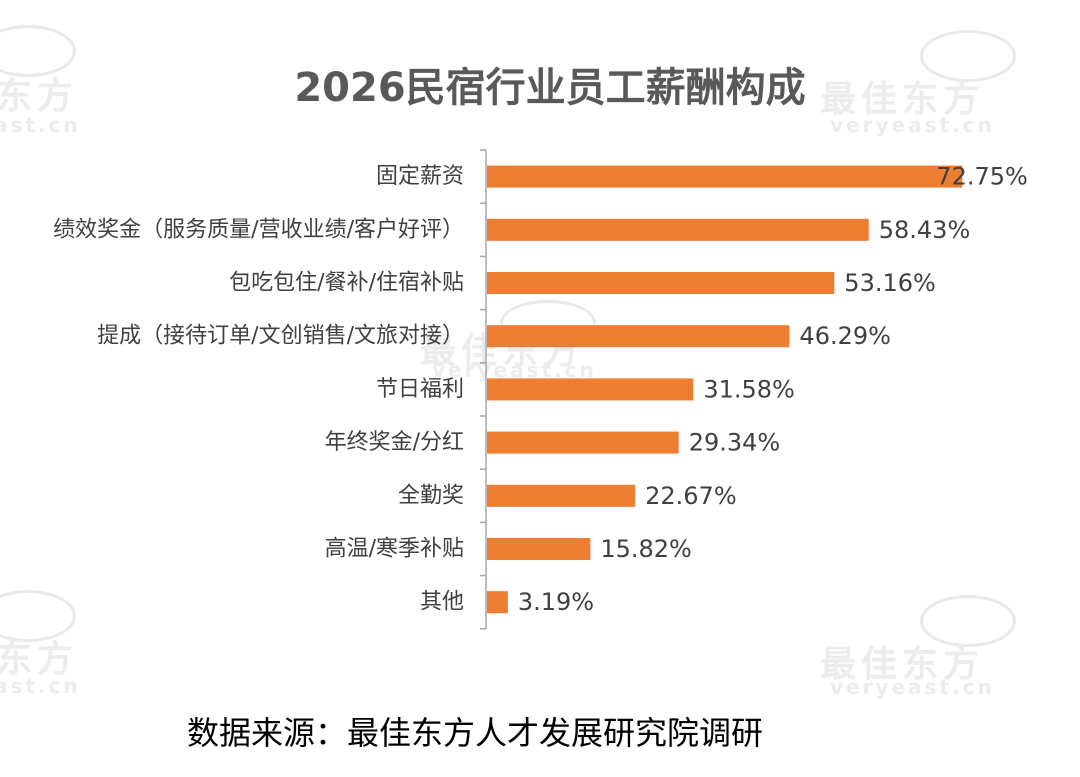  Describe the element at coordinates (258, 229) in the screenshot. I see `category-label: 绩效奖金（服务质量/营收业绩/客户好评）` at that location.